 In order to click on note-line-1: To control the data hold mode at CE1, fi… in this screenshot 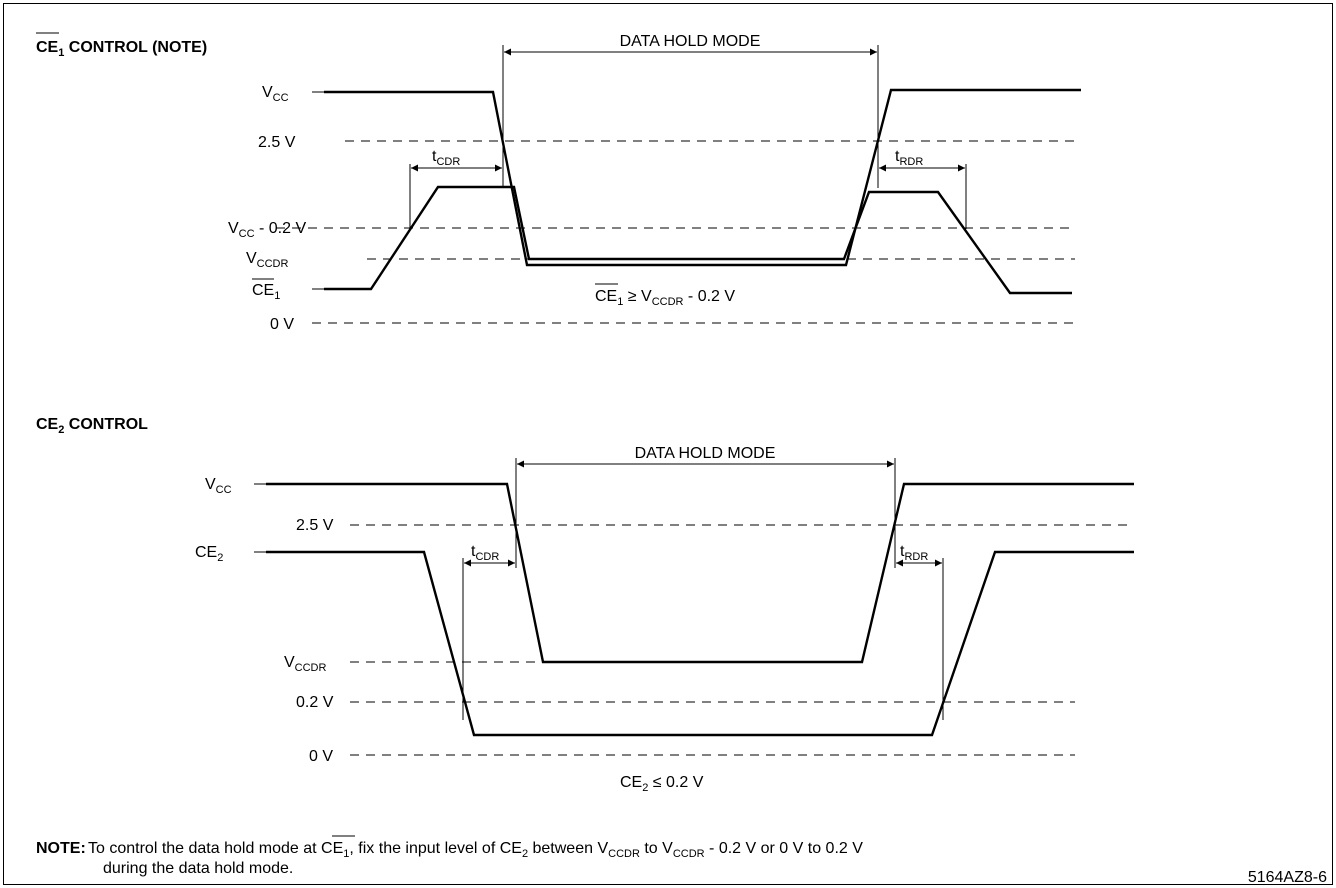, I will do `click(475, 850)`.